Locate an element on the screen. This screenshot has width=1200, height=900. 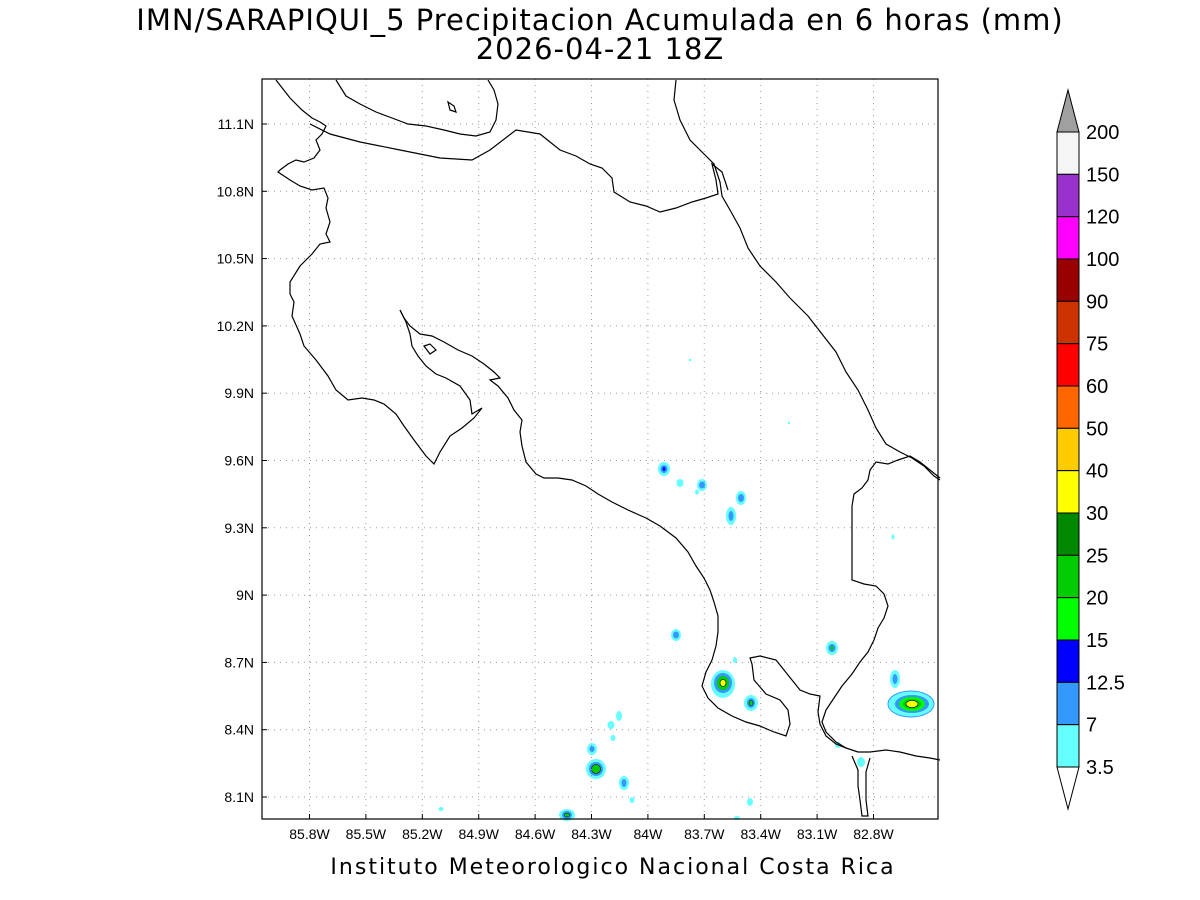
colorbar-level-label: 20 is located at coordinates (1097, 599).